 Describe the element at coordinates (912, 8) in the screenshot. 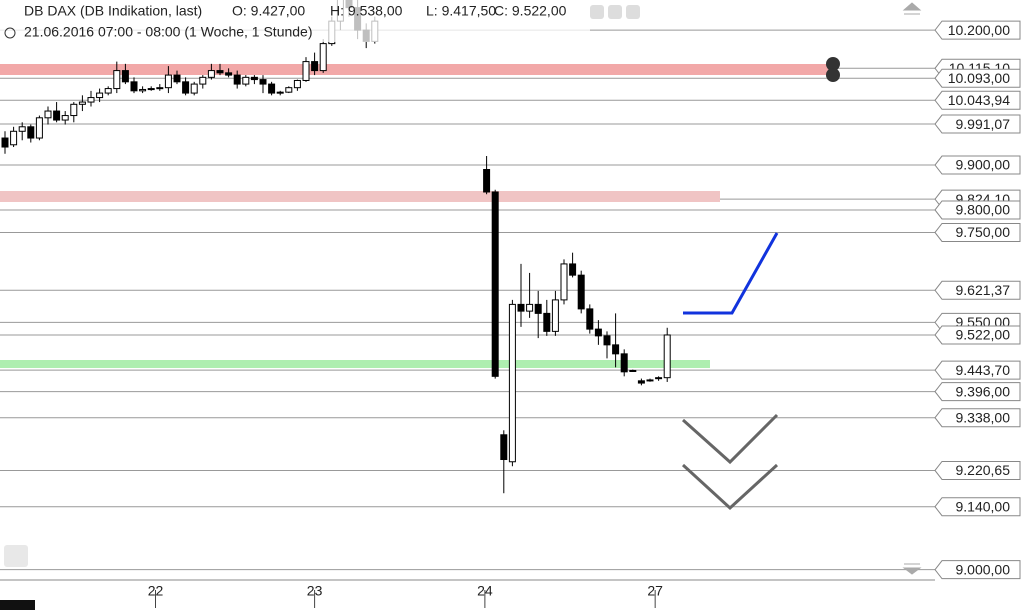

I see `scroll-up` at that location.